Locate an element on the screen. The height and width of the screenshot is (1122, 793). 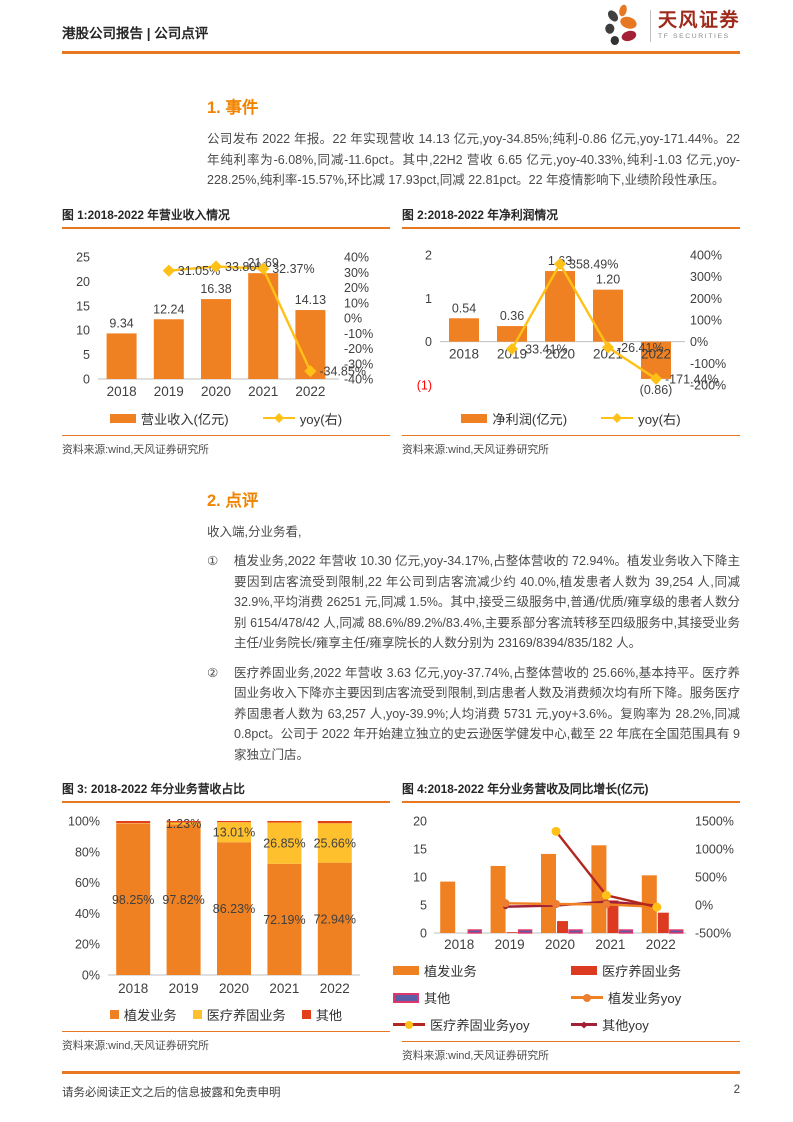
svg-text: 72.94% is located at coordinates (335, 919).